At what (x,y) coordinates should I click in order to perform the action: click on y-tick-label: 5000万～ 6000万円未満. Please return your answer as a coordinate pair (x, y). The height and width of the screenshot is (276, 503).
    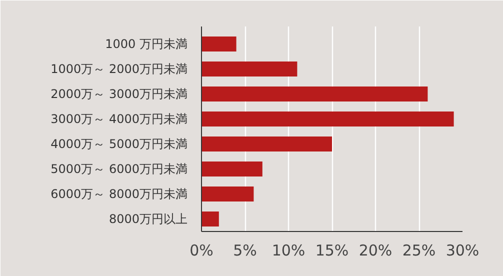
    Looking at the image, I should click on (119, 169).